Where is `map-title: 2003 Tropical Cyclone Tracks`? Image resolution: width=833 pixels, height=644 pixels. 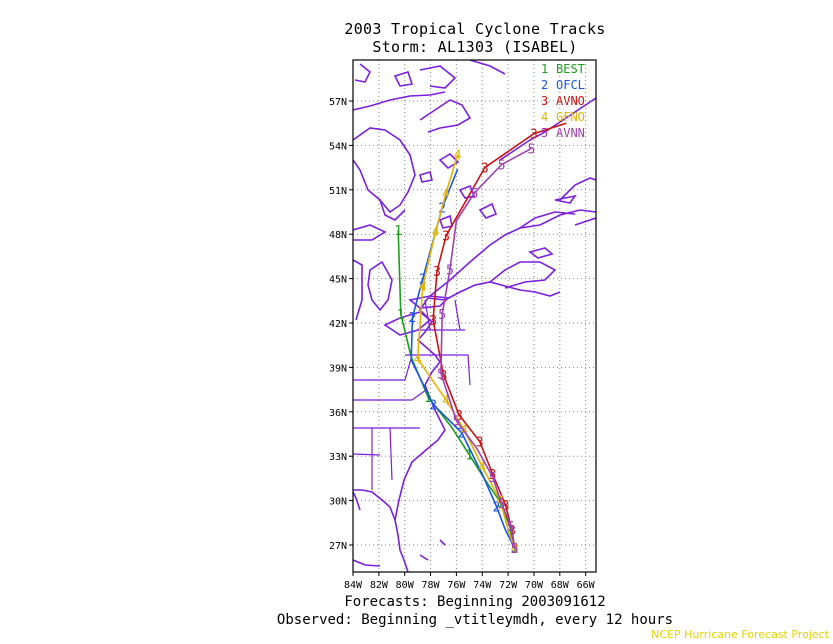
map-title: 2003 Tropical Cyclone Tracks is located at coordinates (475, 29).